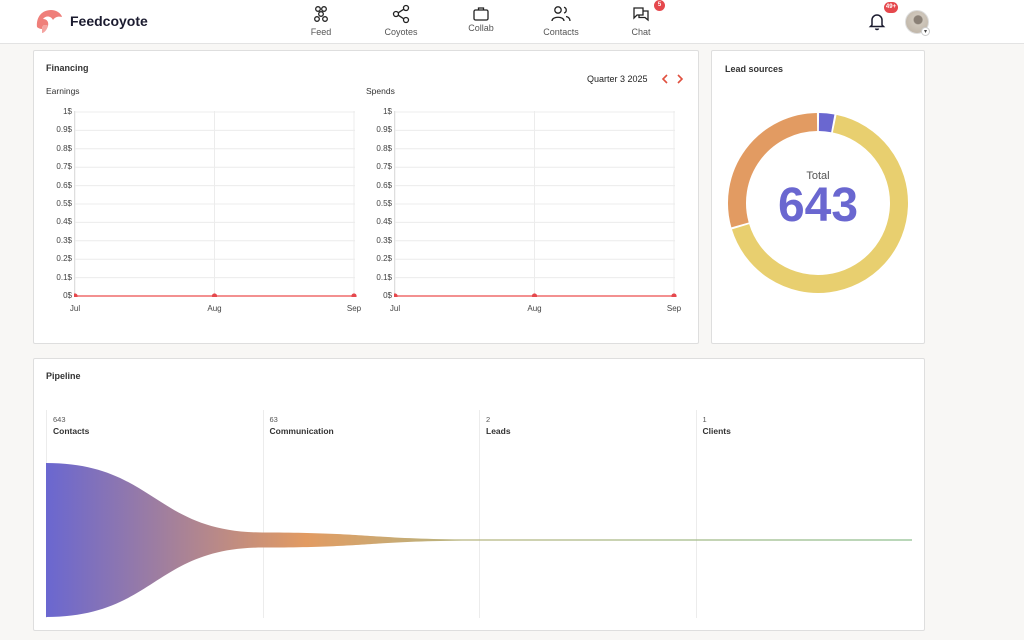  I want to click on bell-icon, so click(877, 21).